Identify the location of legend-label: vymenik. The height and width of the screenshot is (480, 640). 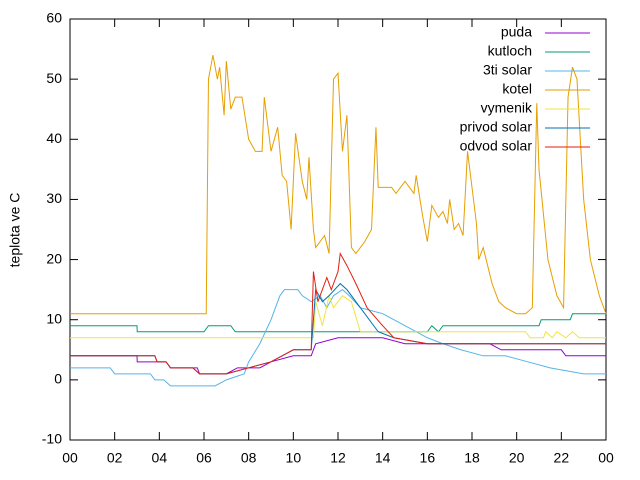
(507, 108).